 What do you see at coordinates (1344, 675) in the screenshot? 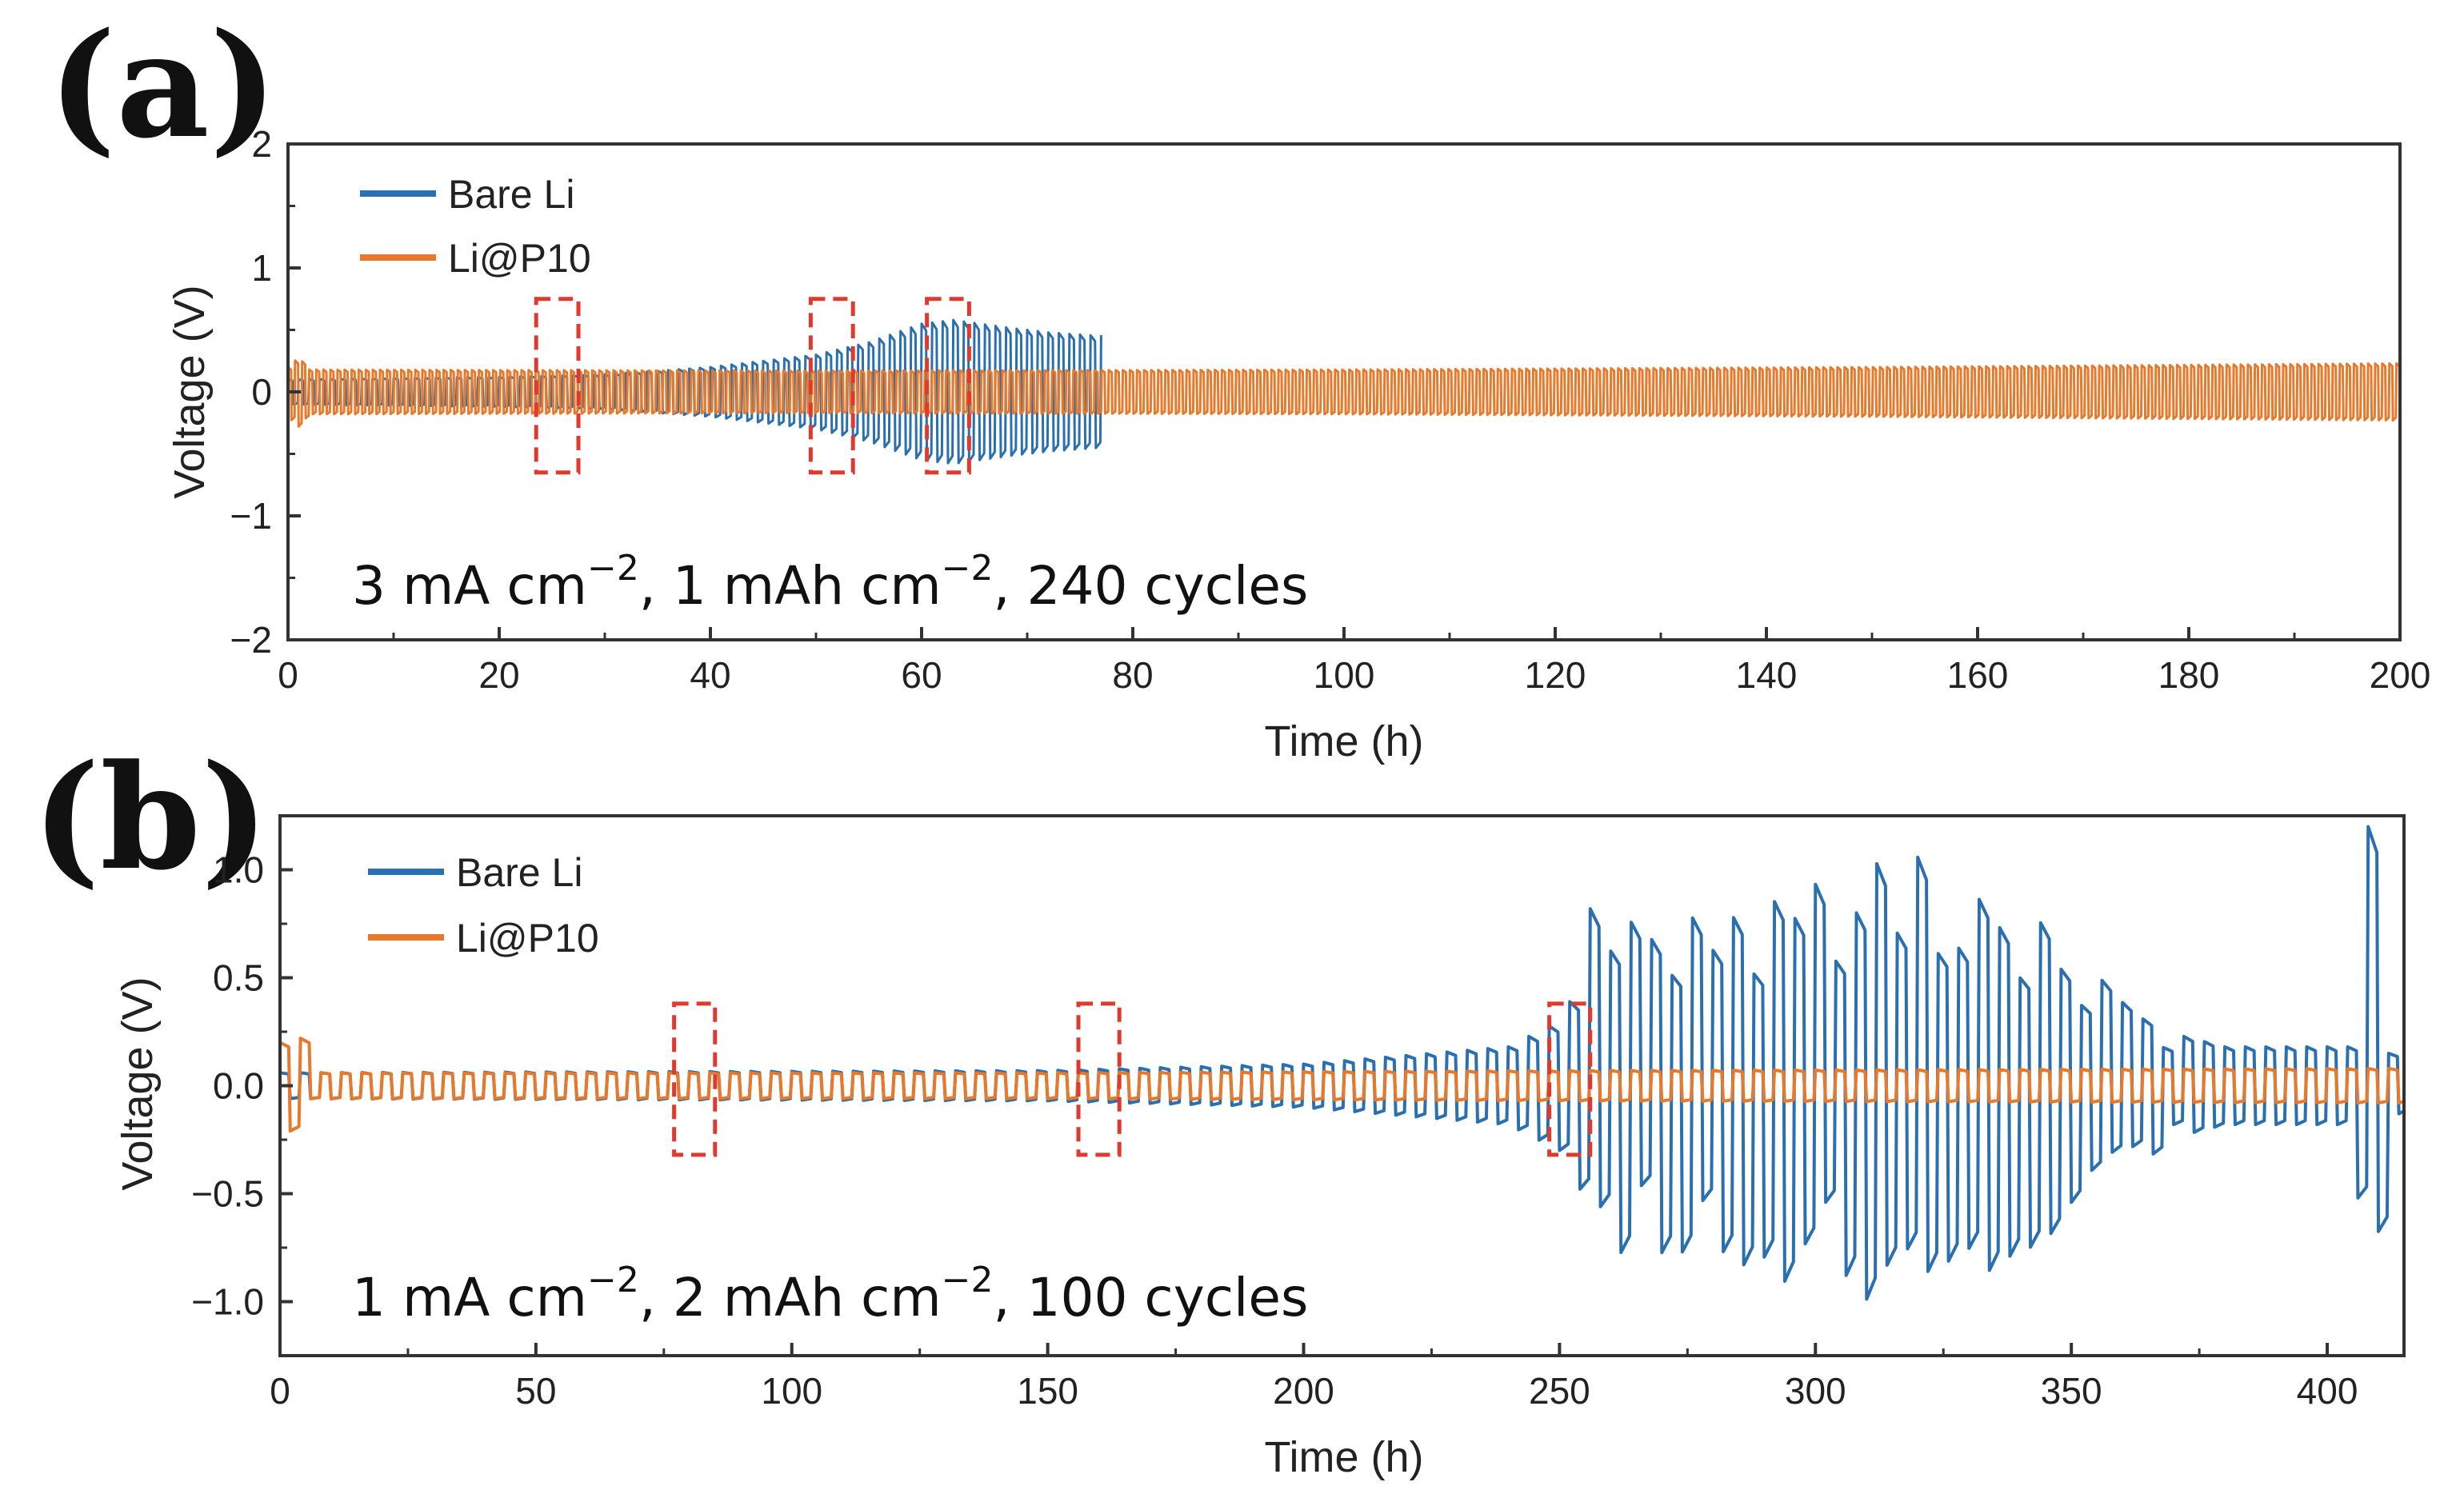
I see `x-tick-label-a-5: 100` at bounding box center [1344, 675].